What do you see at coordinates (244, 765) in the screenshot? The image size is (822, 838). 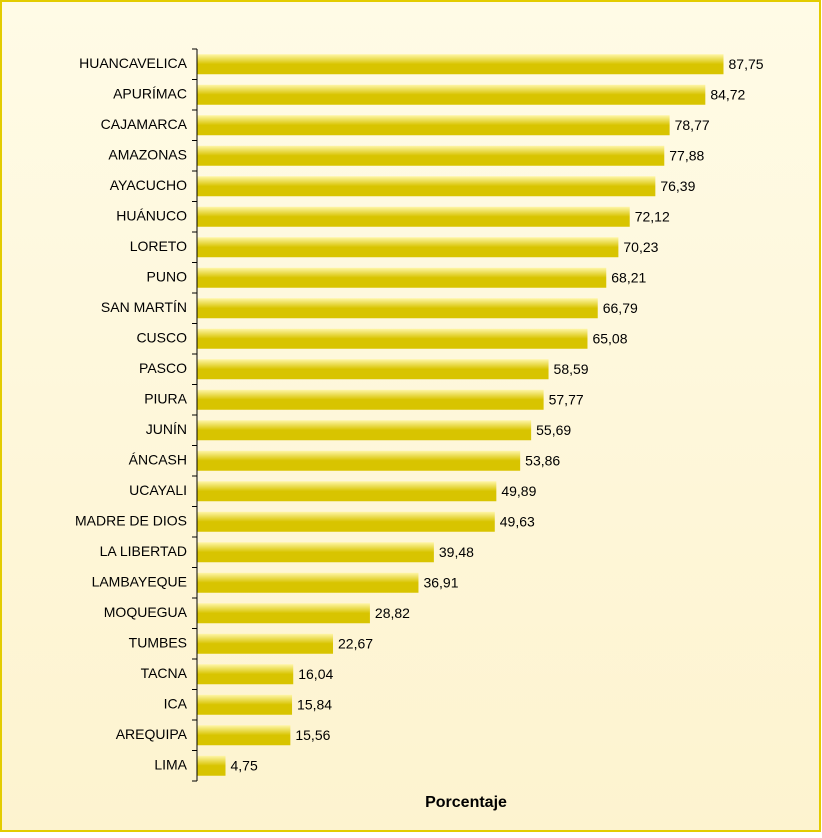 I see `value-label: 4,75` at bounding box center [244, 765].